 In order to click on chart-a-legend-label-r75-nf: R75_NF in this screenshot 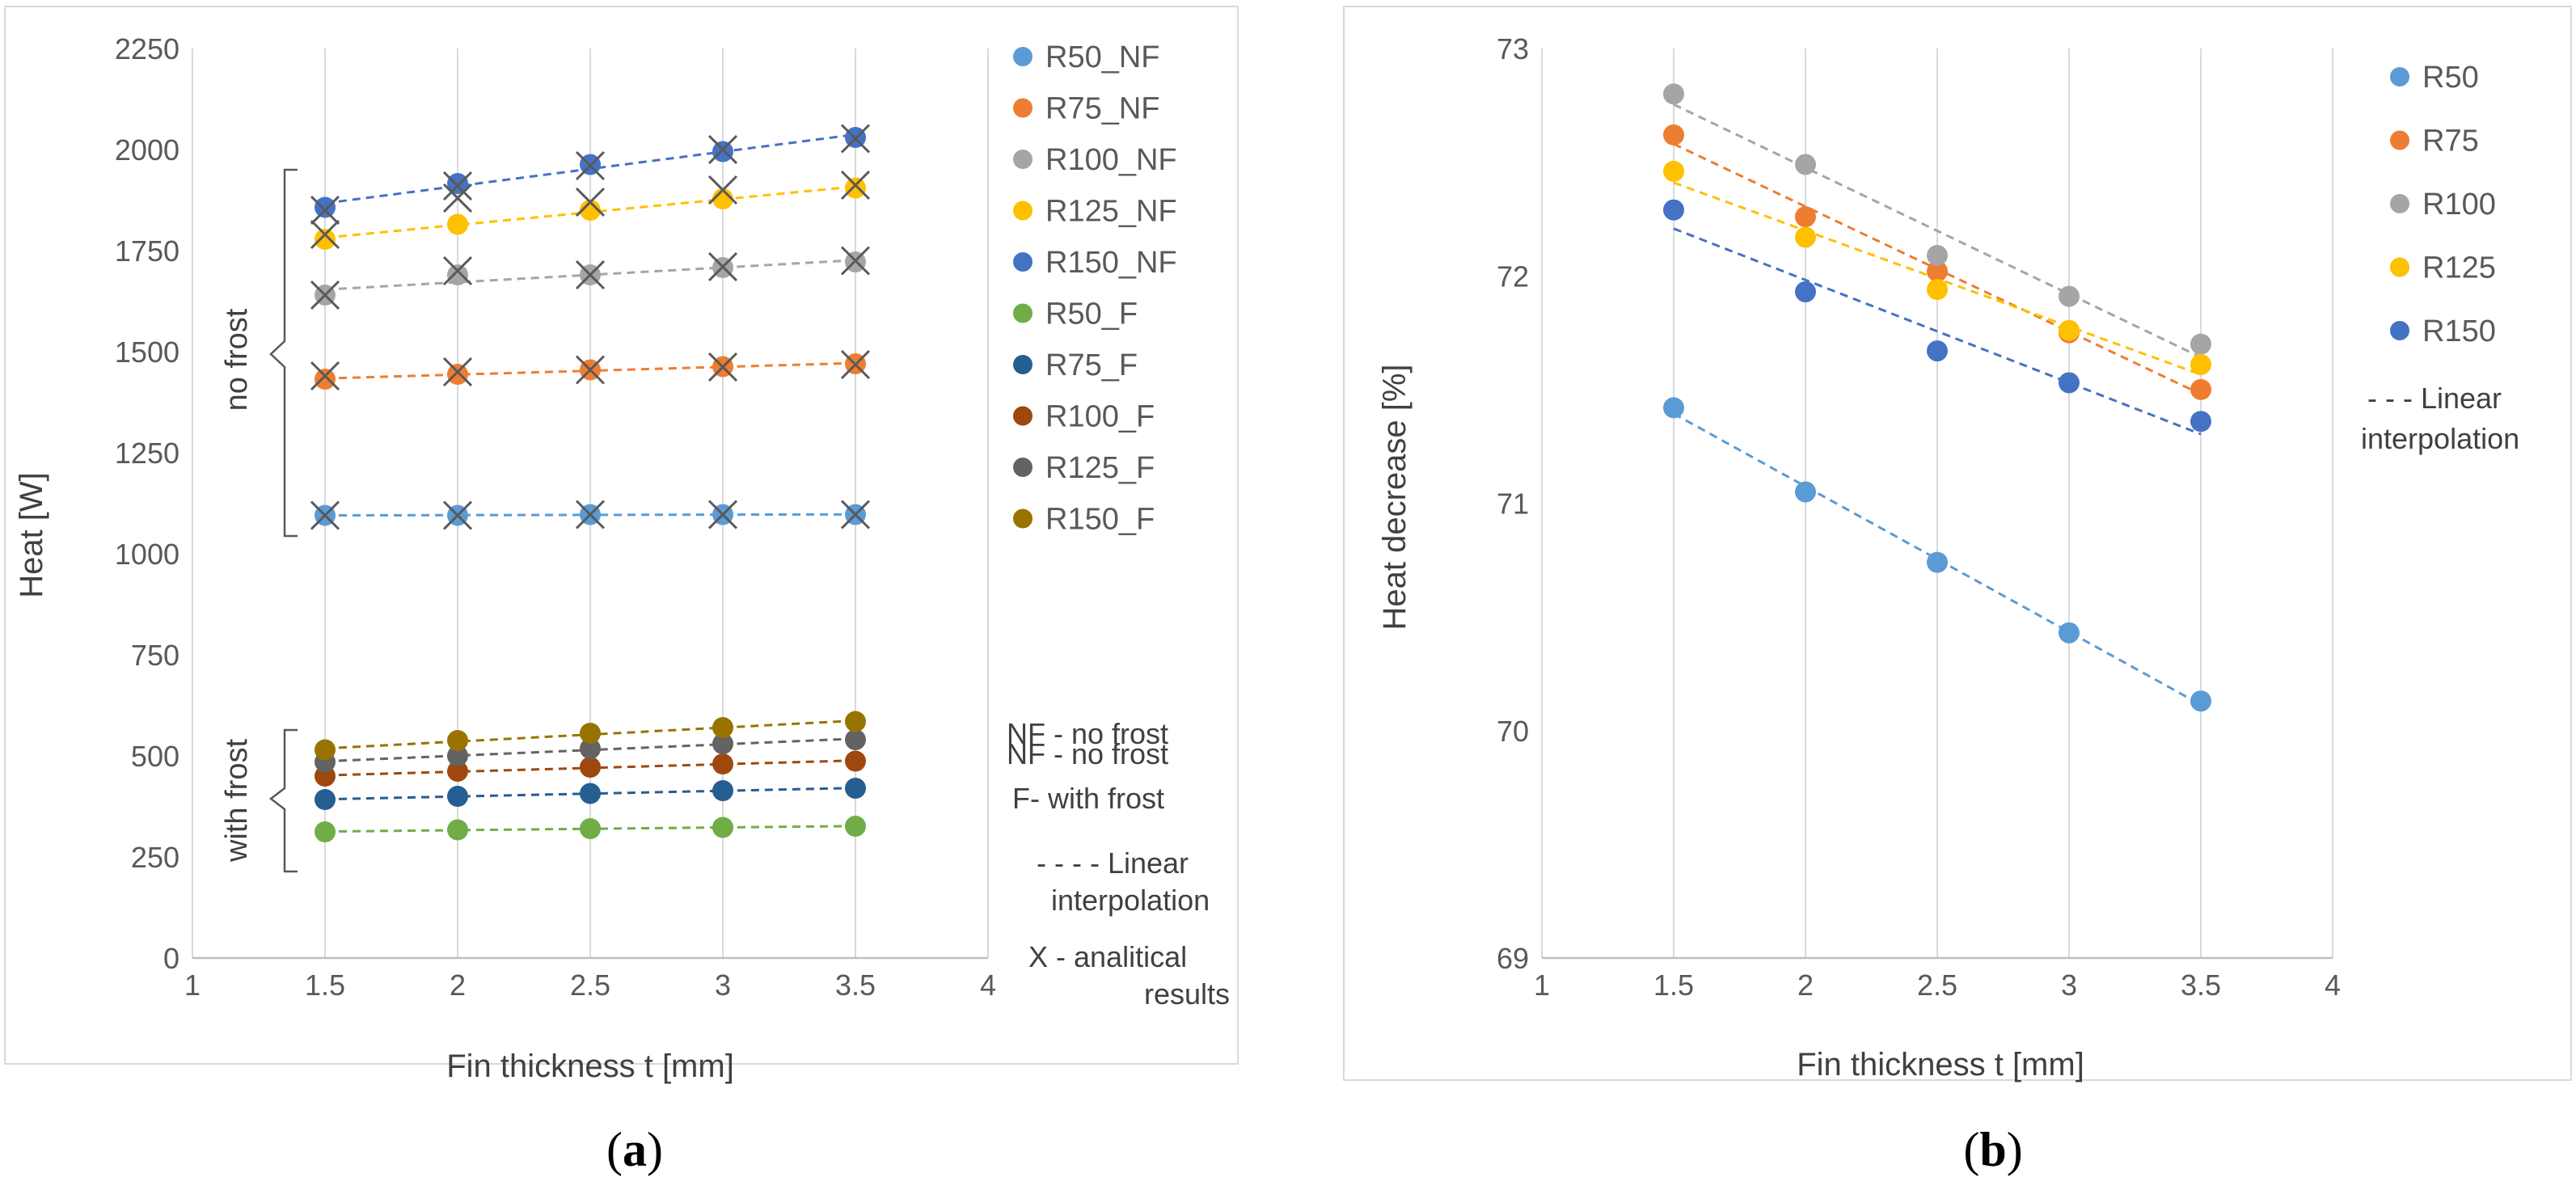, I will do `click(1102, 109)`.